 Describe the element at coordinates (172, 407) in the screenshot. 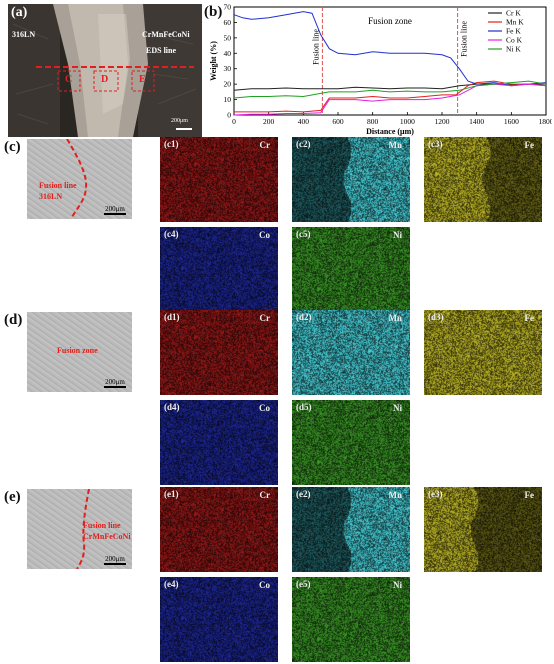

I see `map-tag: (d4)` at that location.